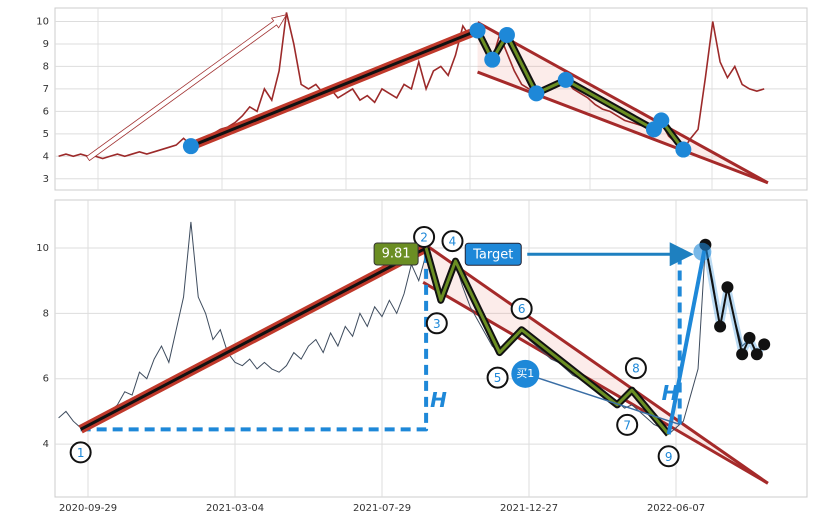  I want to click on buy-marker, so click(525, 373).